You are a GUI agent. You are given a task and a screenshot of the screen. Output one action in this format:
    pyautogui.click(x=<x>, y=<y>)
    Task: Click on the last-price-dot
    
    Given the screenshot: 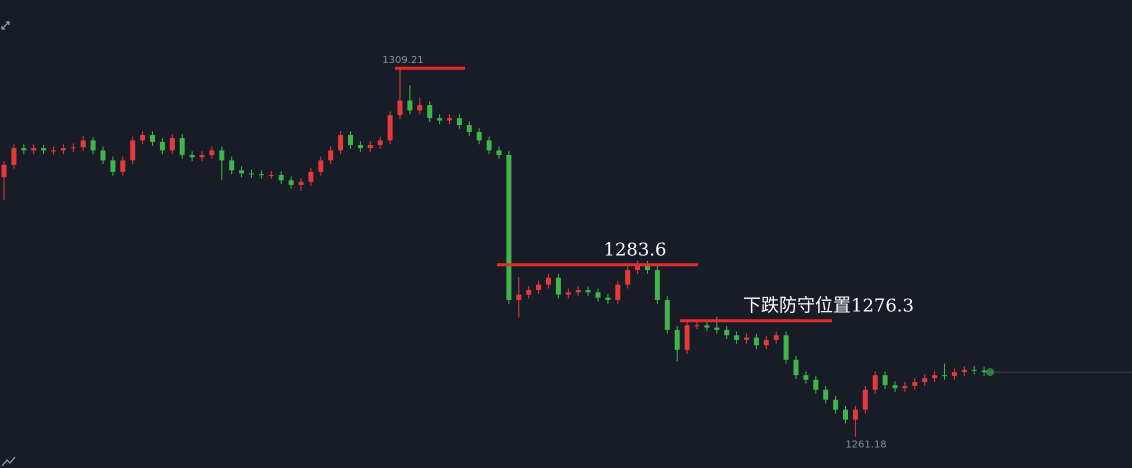 What is the action you would take?
    pyautogui.click(x=990, y=372)
    